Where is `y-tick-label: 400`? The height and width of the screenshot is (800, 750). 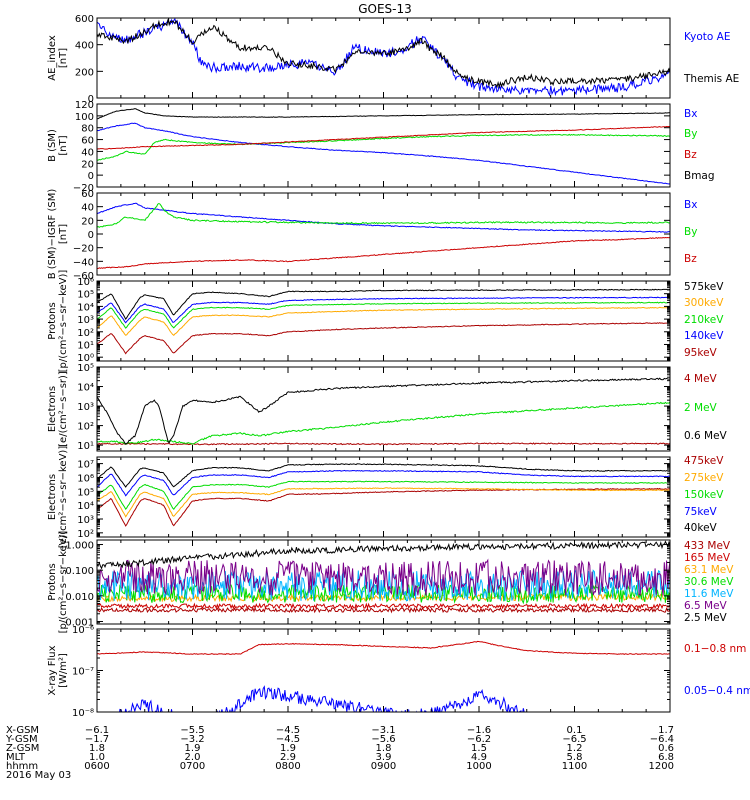 y-tick-label: 400 is located at coordinates (84, 46).